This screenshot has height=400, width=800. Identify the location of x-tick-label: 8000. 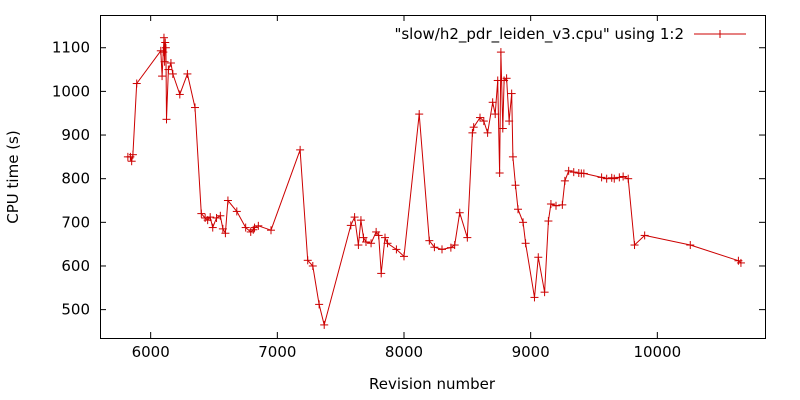
(404, 352).